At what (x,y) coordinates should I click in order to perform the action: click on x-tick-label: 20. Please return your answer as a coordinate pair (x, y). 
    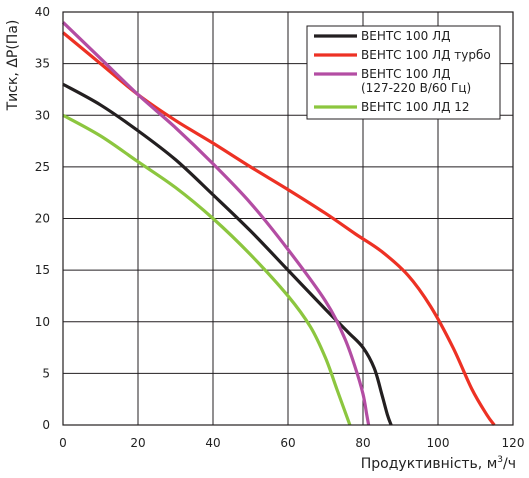
    Looking at the image, I should click on (137, 443).